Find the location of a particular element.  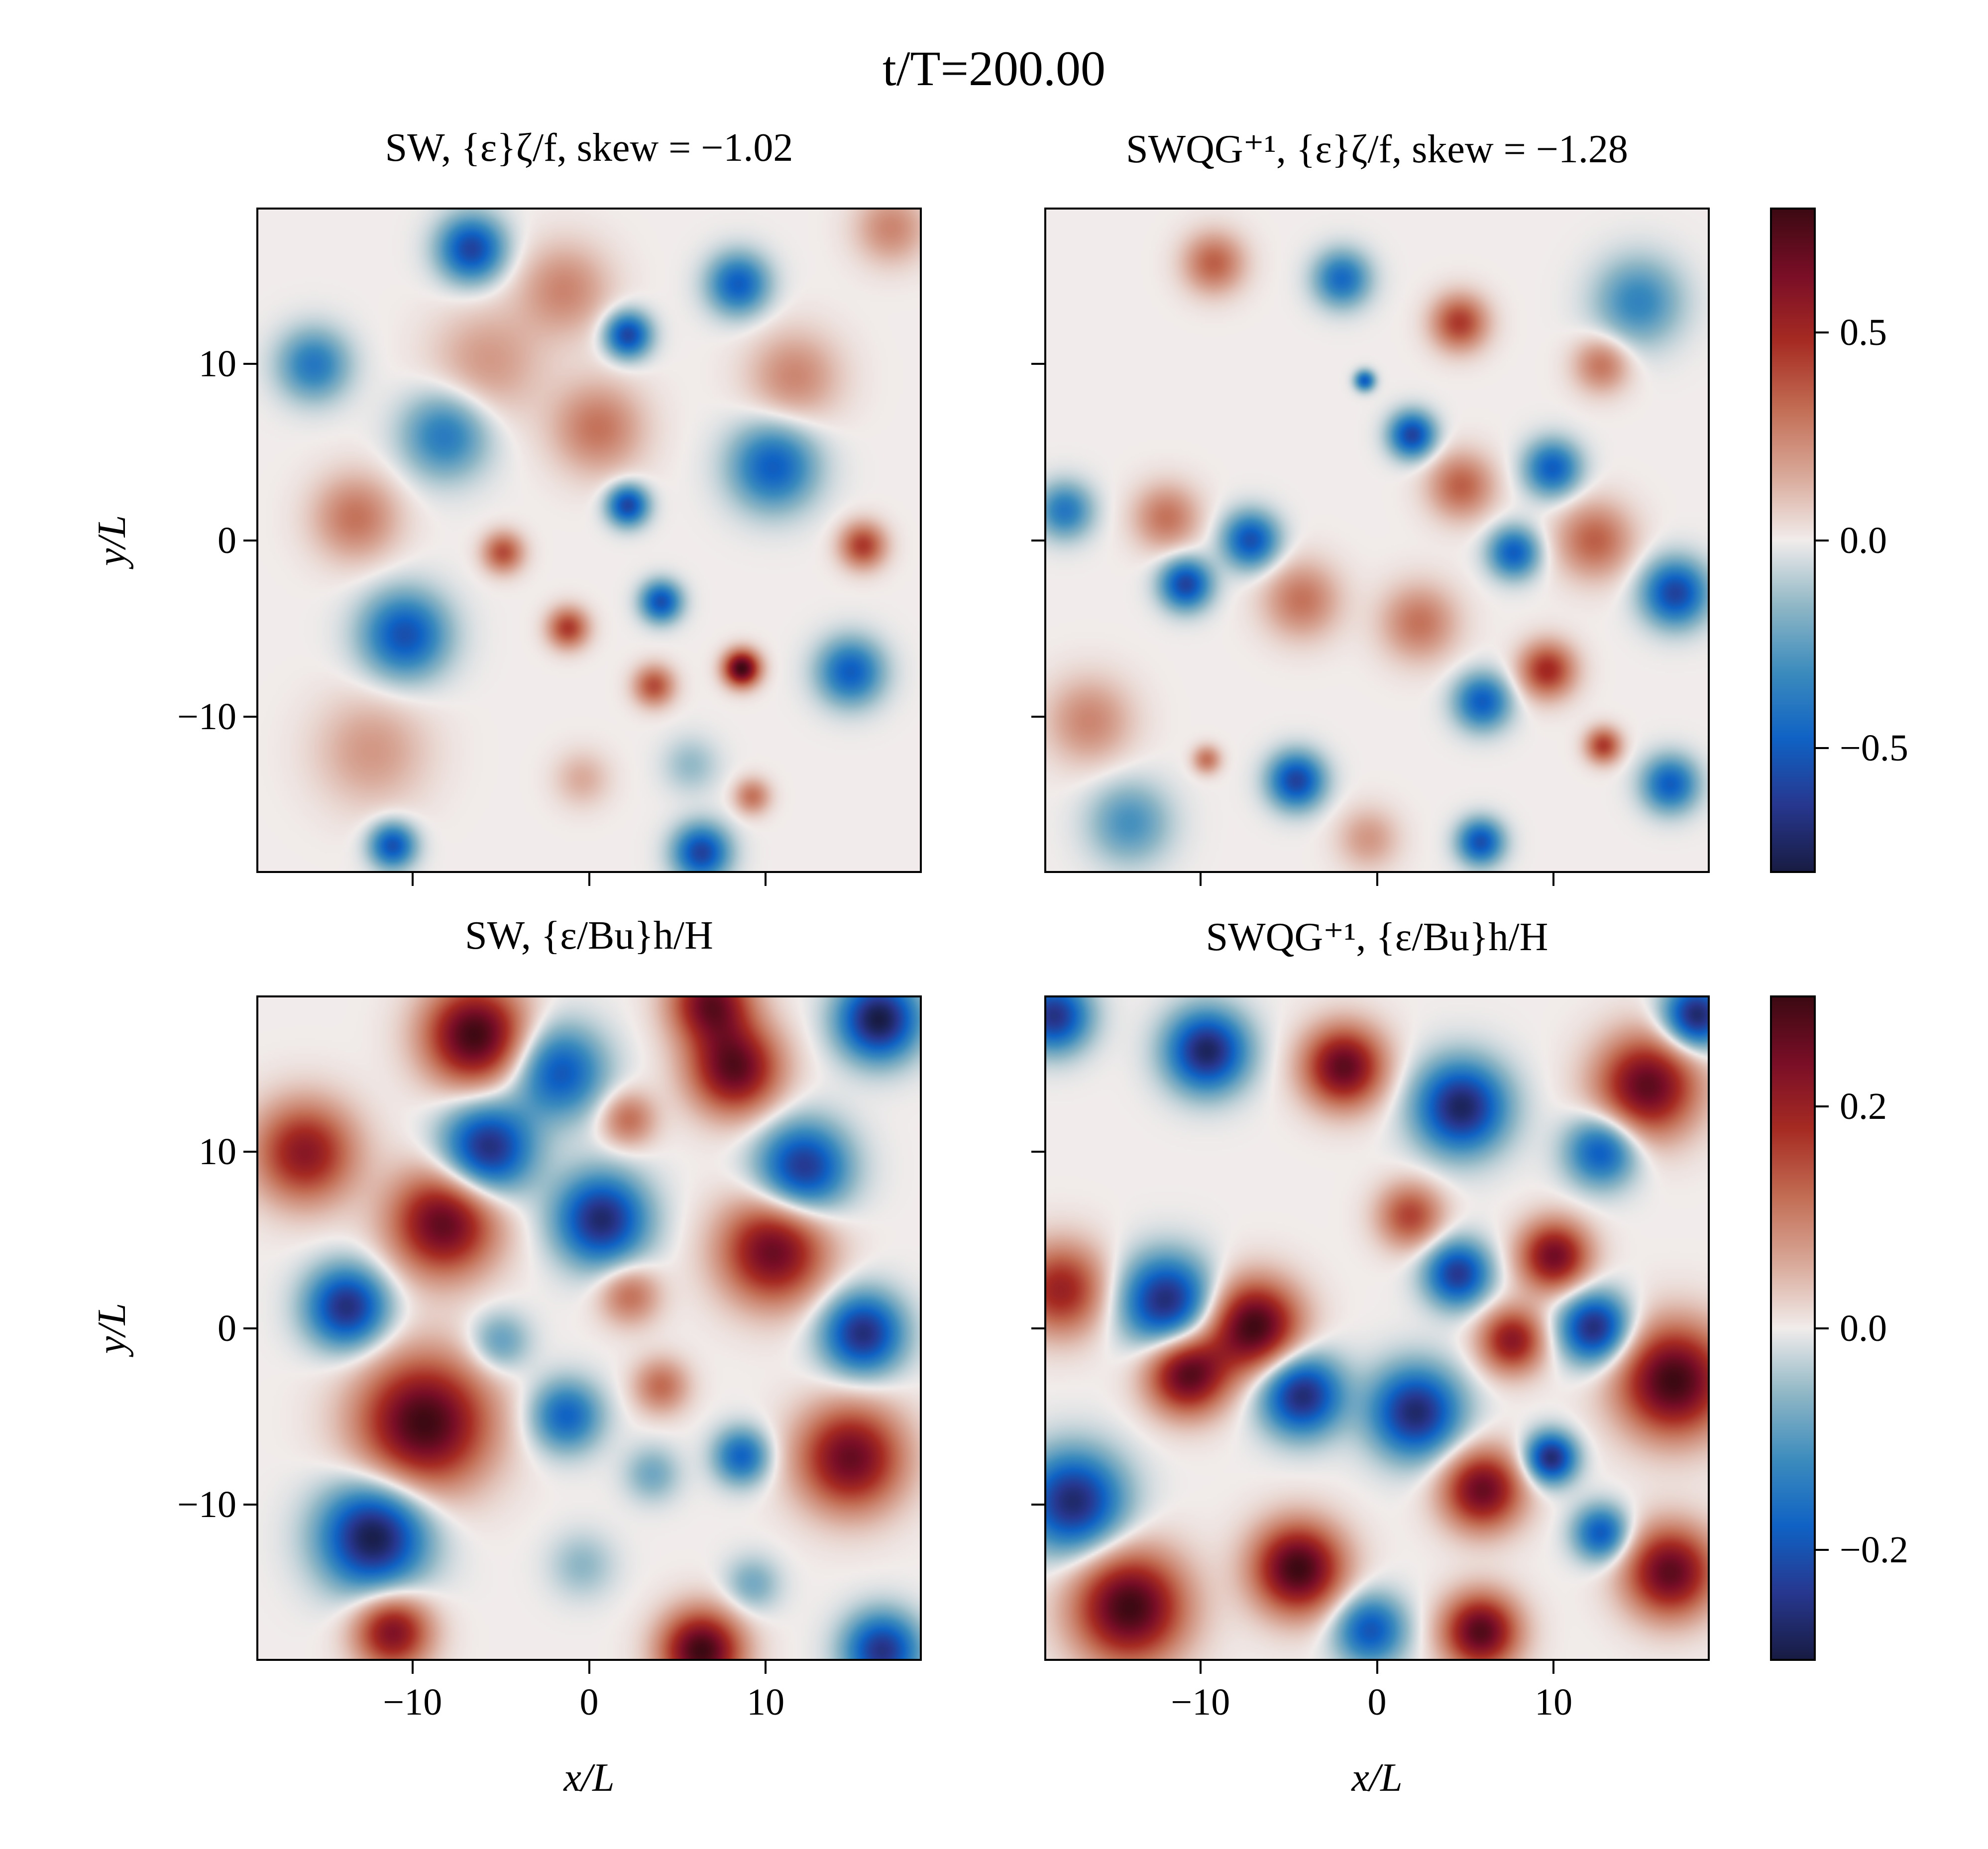

panel-title: SWQG⁺¹, {ε/Bu}h/H is located at coordinates (1377, 937).